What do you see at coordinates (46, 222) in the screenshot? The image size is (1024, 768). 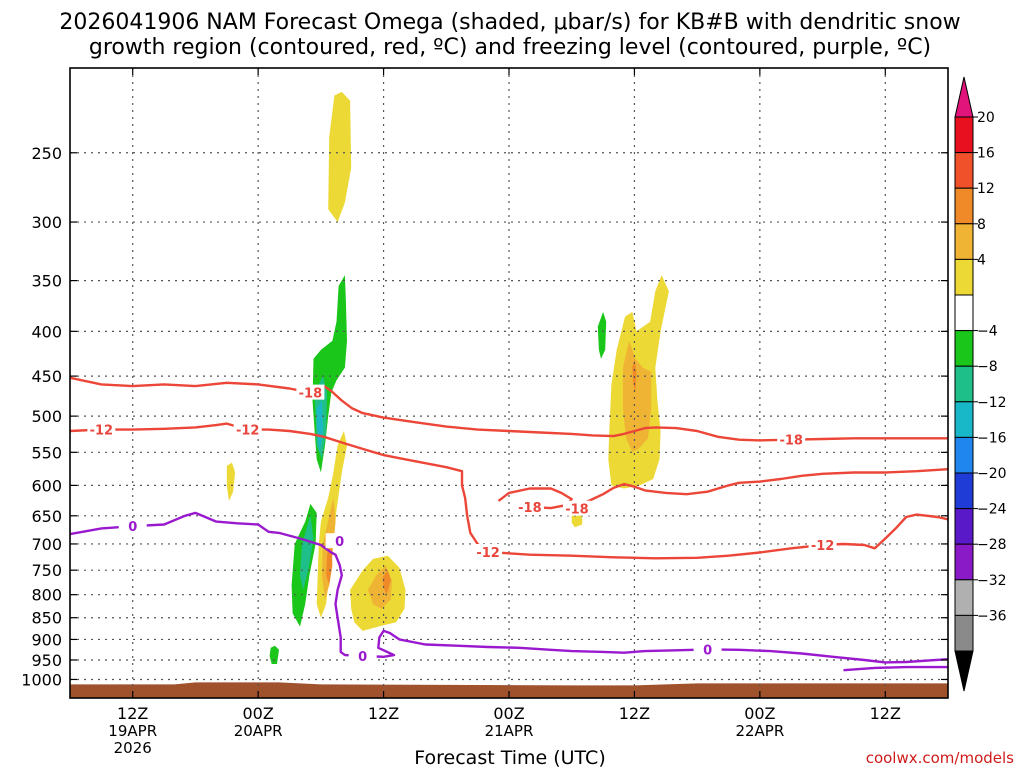 I see `y-tick-label: 300` at bounding box center [46, 222].